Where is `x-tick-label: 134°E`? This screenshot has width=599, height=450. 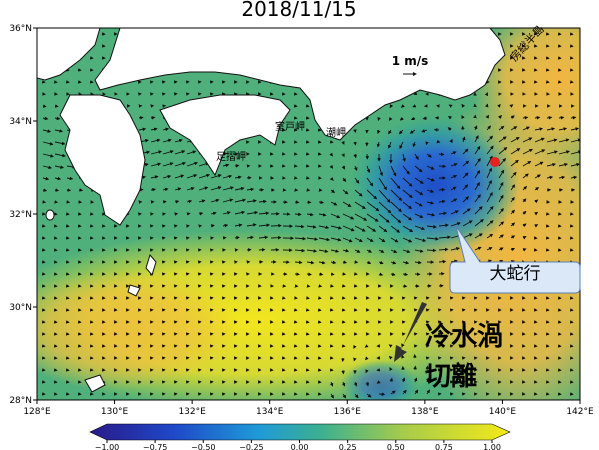
x-tick-label: 134°E is located at coordinates (270, 412).